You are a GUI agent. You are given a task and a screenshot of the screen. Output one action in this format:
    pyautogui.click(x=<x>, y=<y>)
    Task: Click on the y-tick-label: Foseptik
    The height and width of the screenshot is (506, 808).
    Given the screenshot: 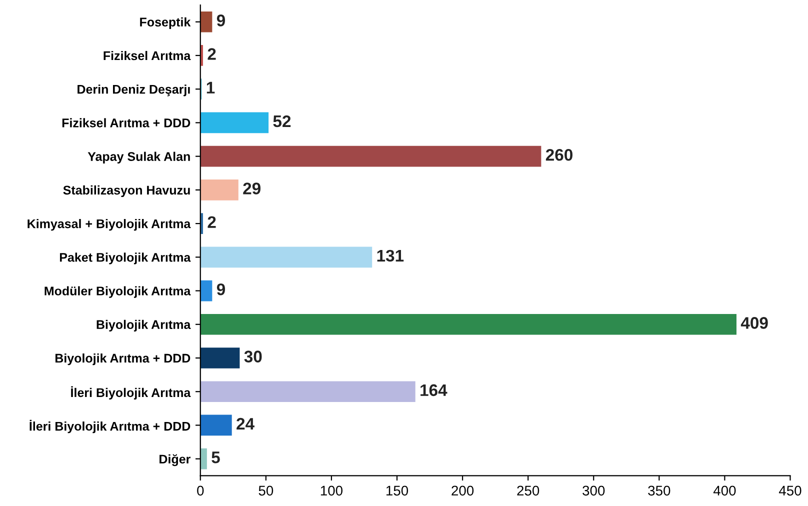 What is the action you would take?
    pyautogui.click(x=165, y=23)
    